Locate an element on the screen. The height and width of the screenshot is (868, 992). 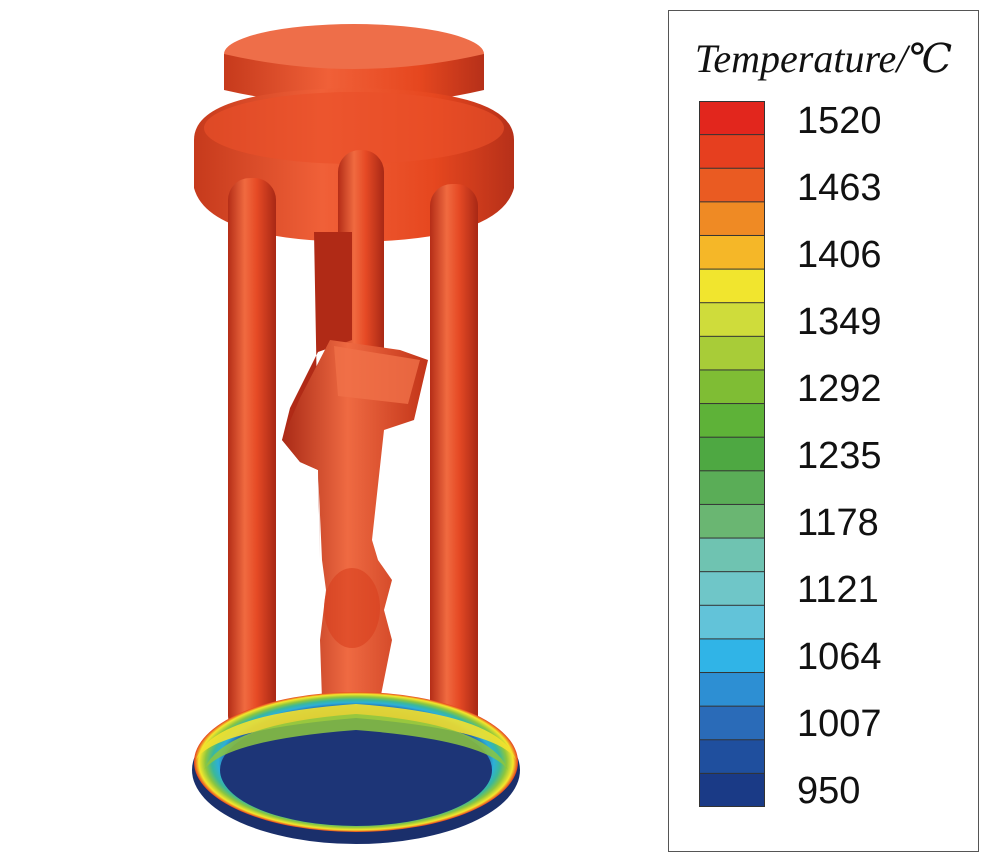
legend-tick-label: 1349 is located at coordinates (839, 322).